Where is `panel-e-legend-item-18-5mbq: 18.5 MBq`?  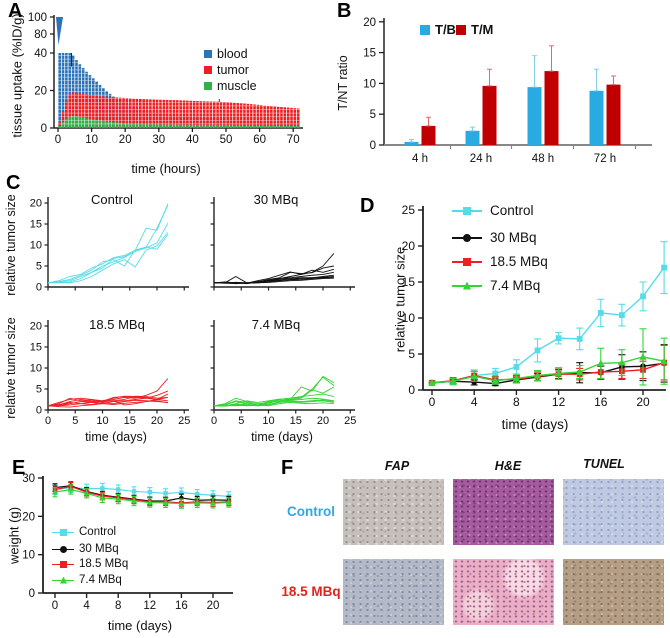
panel-e-legend-item-18-5mbq: 18.5 MBq is located at coordinates (90, 564).